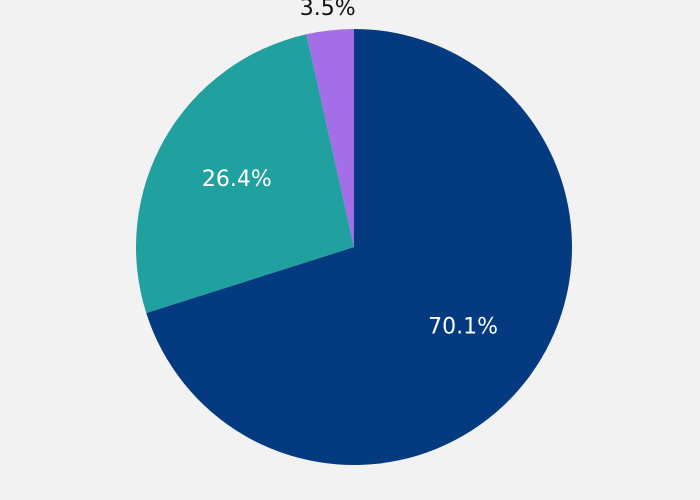 The height and width of the screenshot is (500, 700). Describe the element at coordinates (463, 326) in the screenshot. I see `pie-slice-label-1: 70.1%` at that location.